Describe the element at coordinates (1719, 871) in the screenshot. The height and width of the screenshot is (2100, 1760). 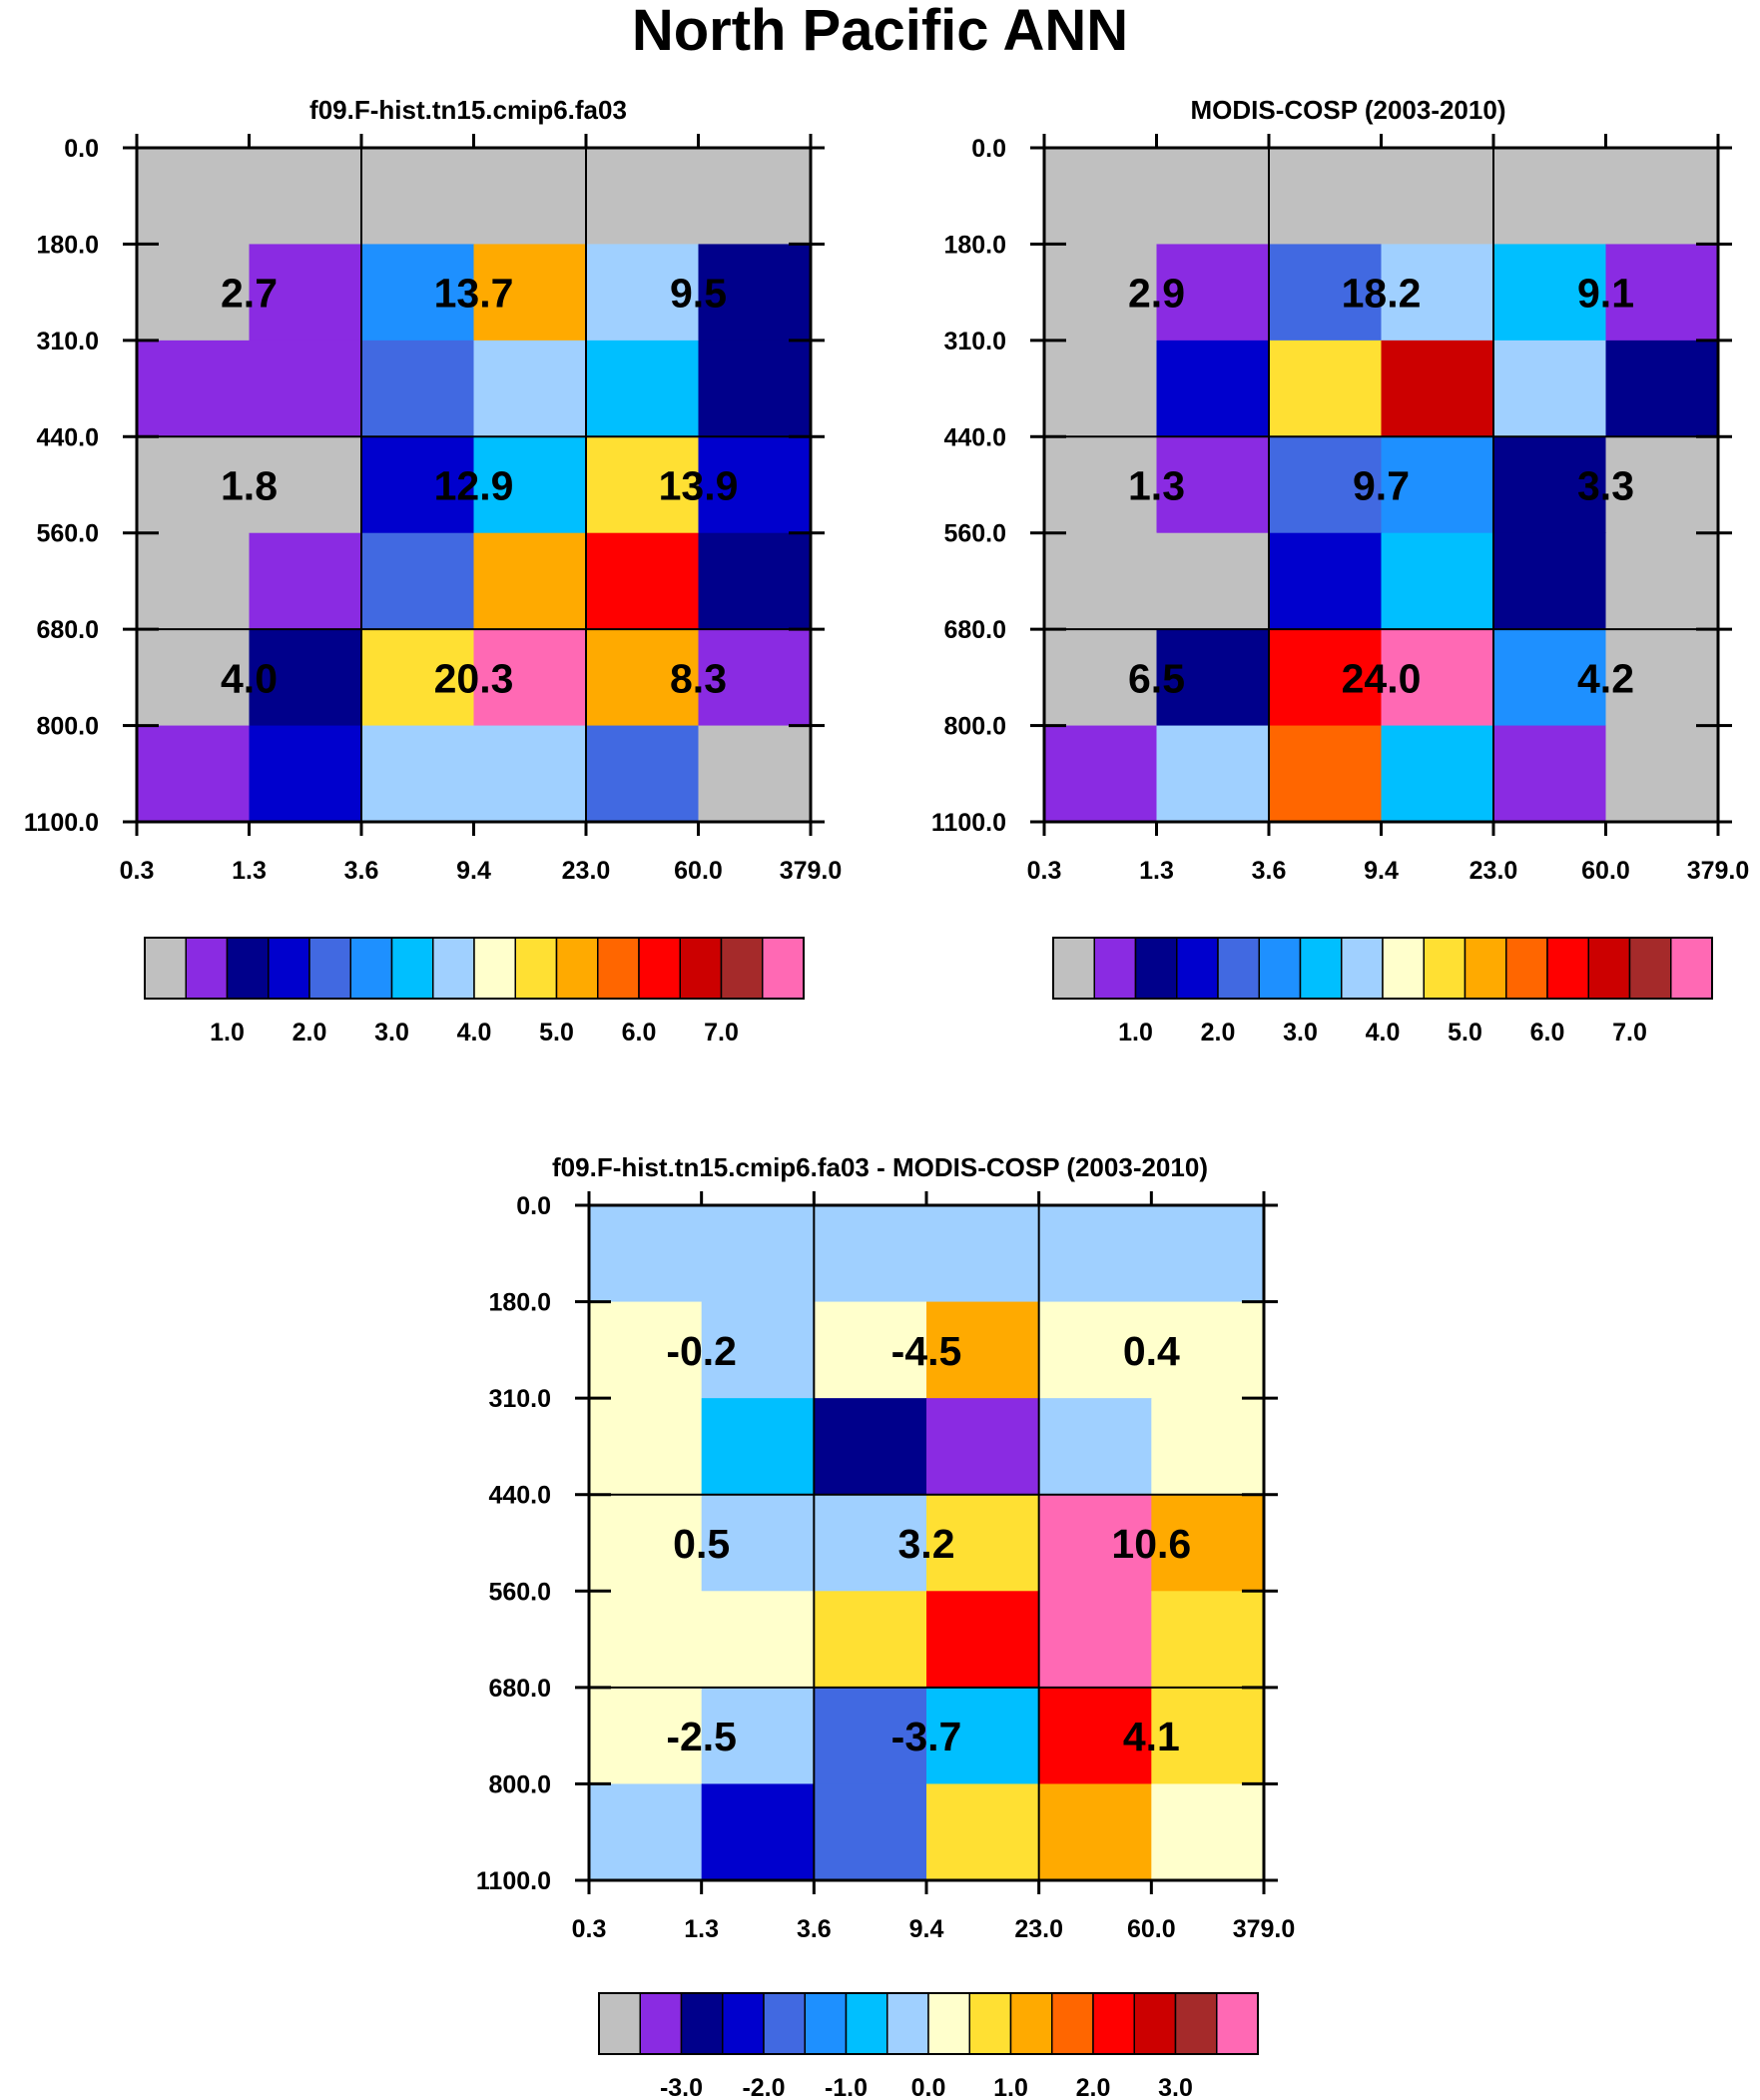
I see `x-tick-label: 379.0` at that location.